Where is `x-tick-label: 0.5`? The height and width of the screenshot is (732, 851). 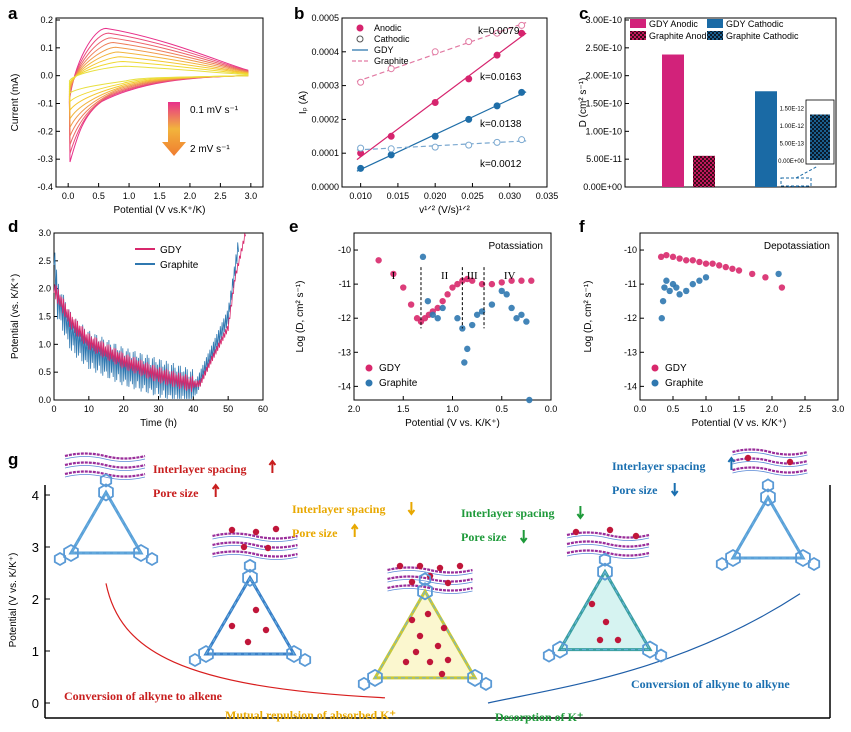 x-tick-label: 0.5 is located at coordinates (98, 196).